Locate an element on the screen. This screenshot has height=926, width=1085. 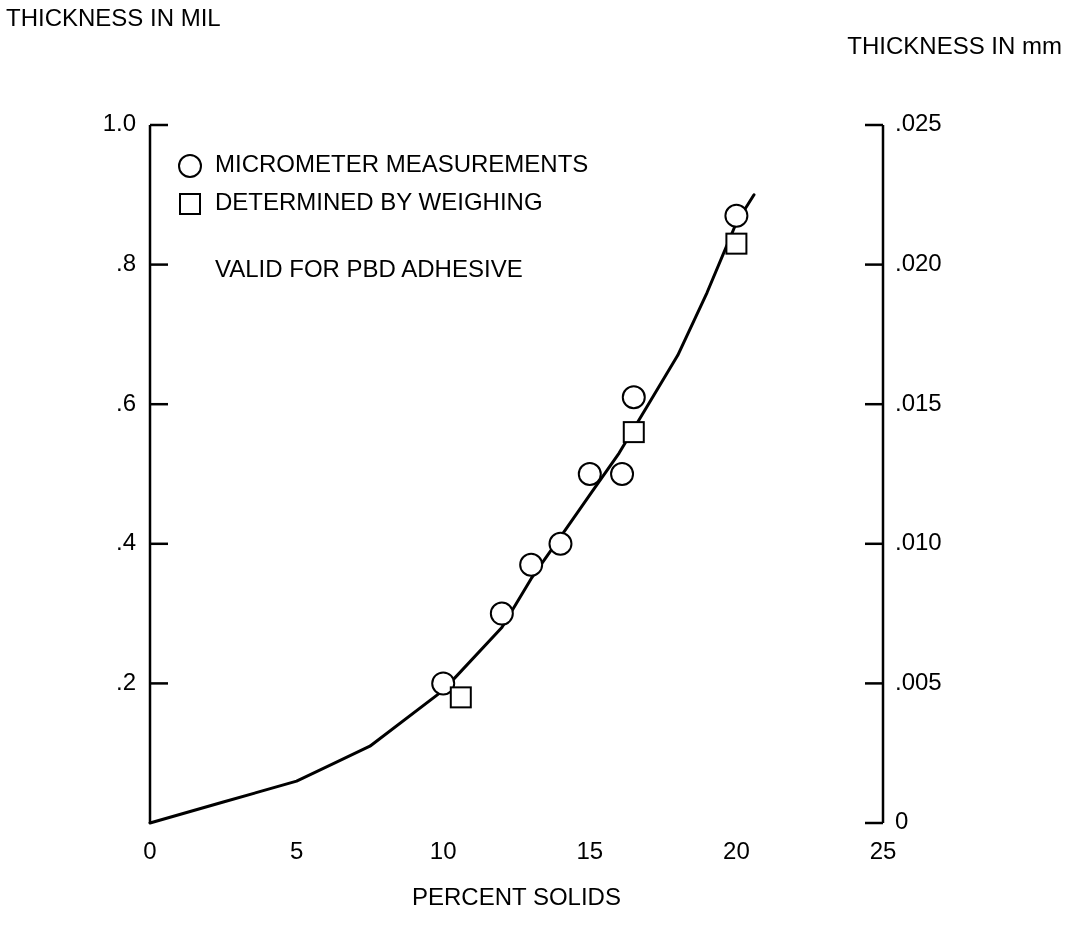
y2-tick-label: .005 is located at coordinates (918, 681).